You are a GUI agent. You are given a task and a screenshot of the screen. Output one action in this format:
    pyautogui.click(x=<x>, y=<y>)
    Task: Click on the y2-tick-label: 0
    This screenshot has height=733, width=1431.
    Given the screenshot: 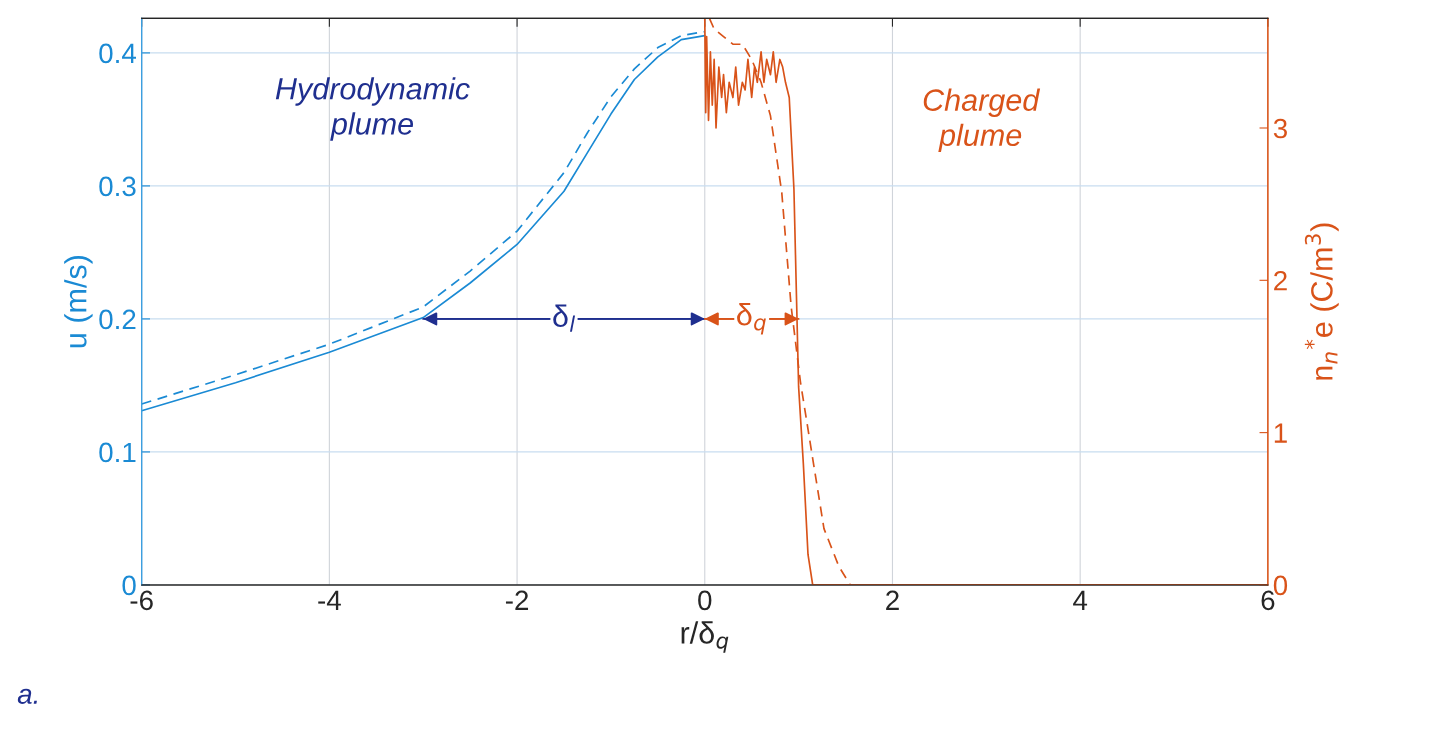 What is the action you would take?
    pyautogui.click(x=1280, y=585)
    